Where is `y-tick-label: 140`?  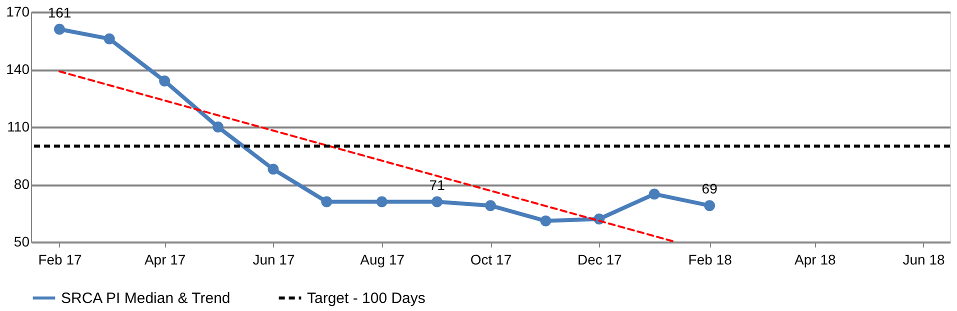 y-tick-label: 140 is located at coordinates (18, 69).